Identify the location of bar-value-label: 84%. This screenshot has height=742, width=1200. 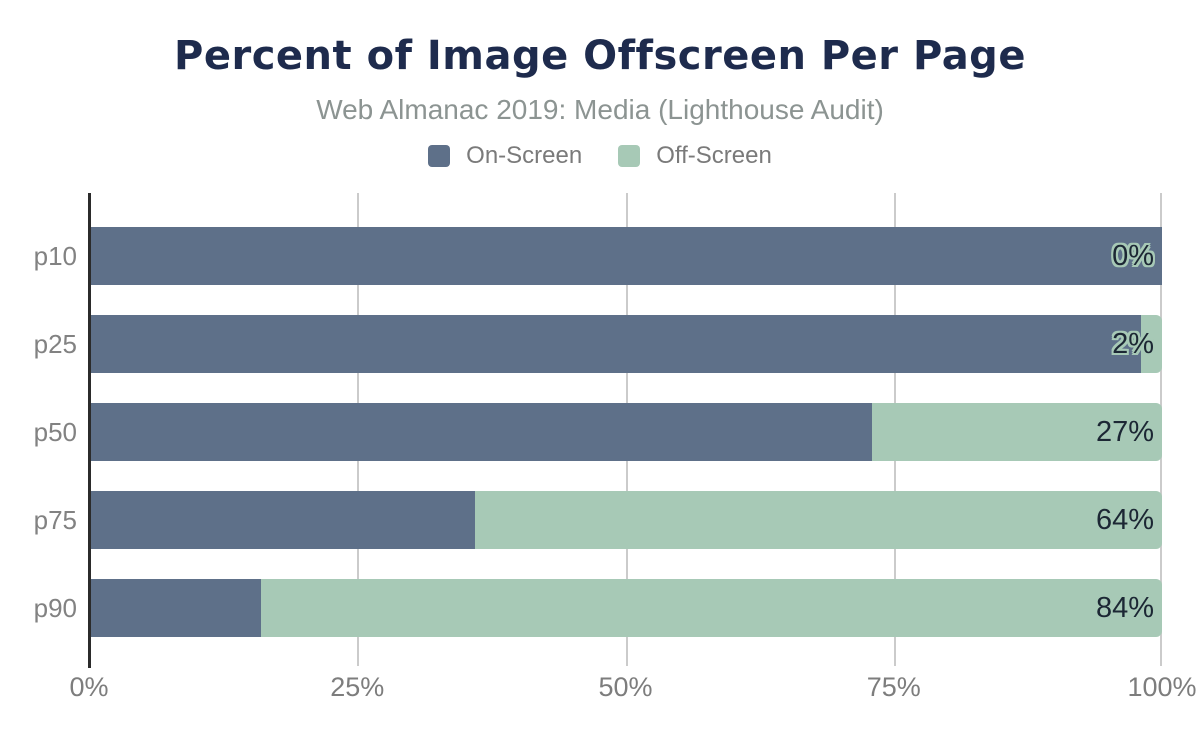
(1124, 608).